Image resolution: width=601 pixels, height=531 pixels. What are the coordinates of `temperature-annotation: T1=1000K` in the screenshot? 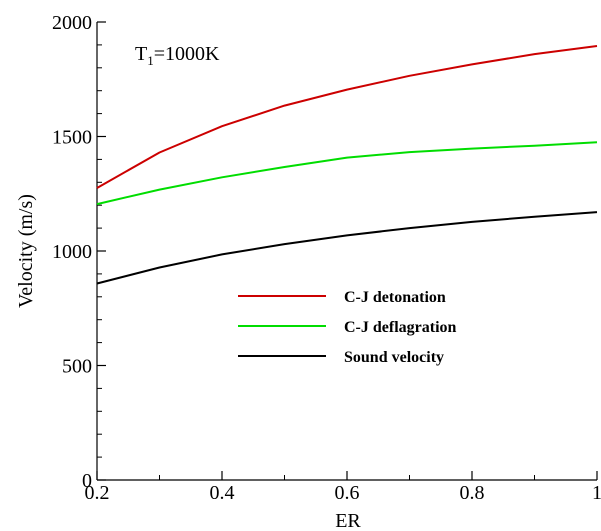 It's located at (177, 55).